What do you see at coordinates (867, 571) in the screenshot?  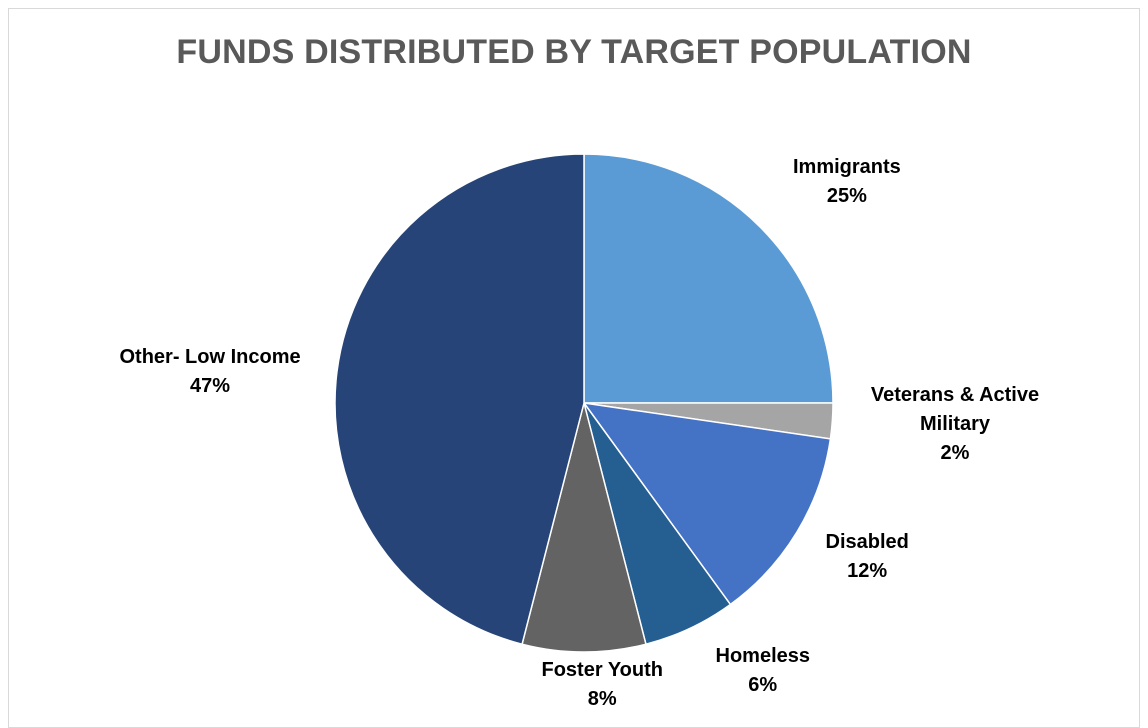 I see `slice-percent: 12%` at bounding box center [867, 571].